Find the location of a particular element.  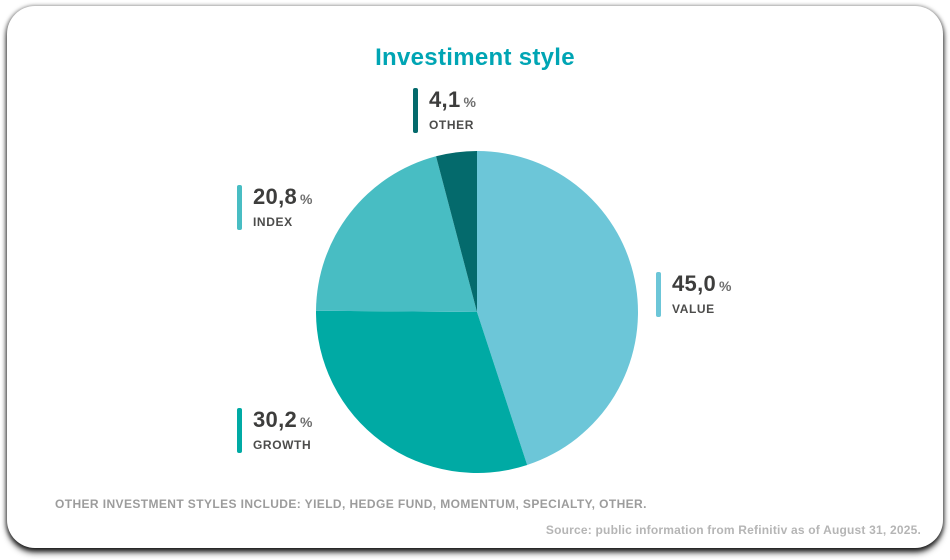

callout-other: 4,1% OTHER is located at coordinates (444, 110).